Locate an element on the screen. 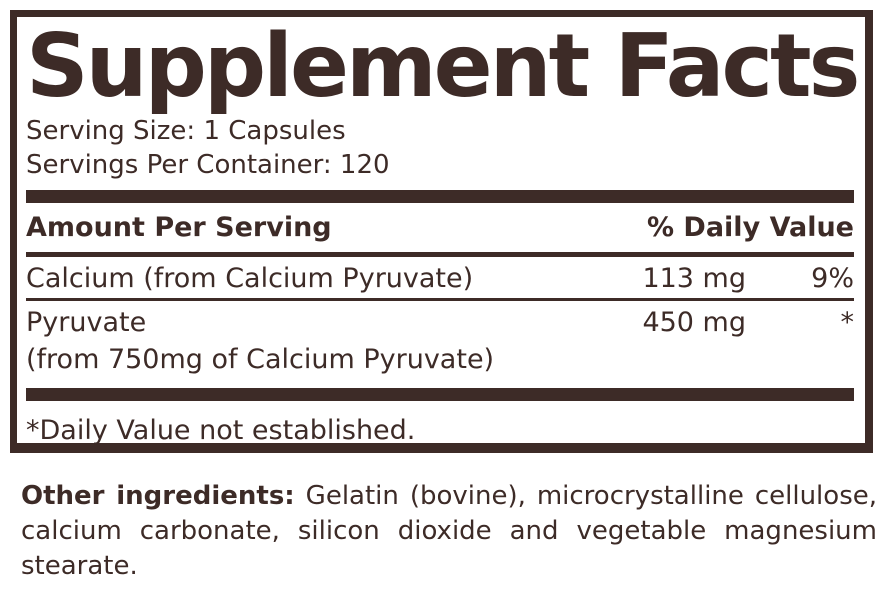 The height and width of the screenshot is (600, 888). nutrient-detail: (from 750mg of Calcium Pyruvate) is located at coordinates (260, 359).